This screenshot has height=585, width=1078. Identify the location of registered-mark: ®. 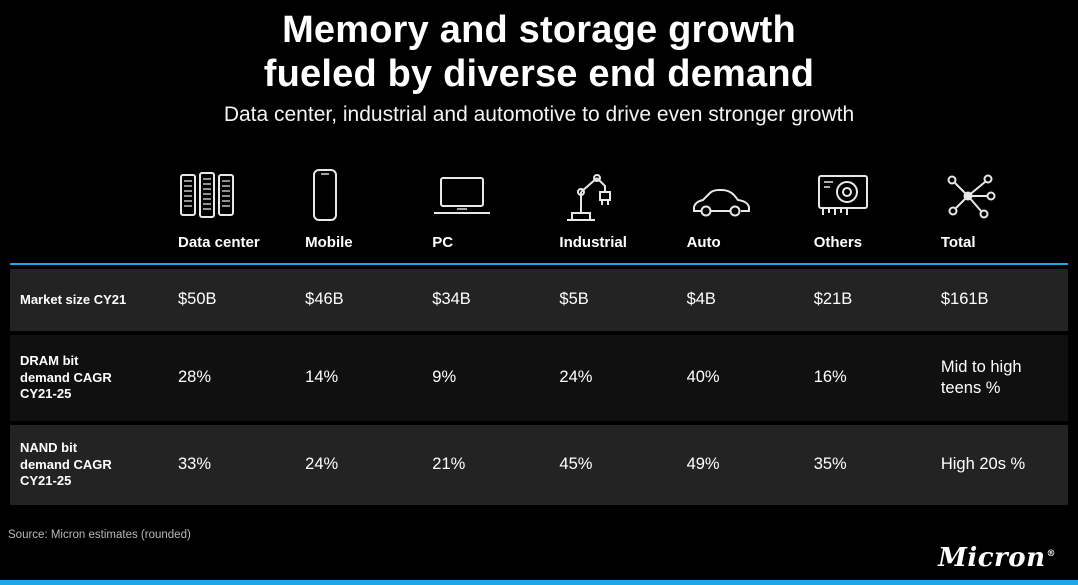
(1051, 554).